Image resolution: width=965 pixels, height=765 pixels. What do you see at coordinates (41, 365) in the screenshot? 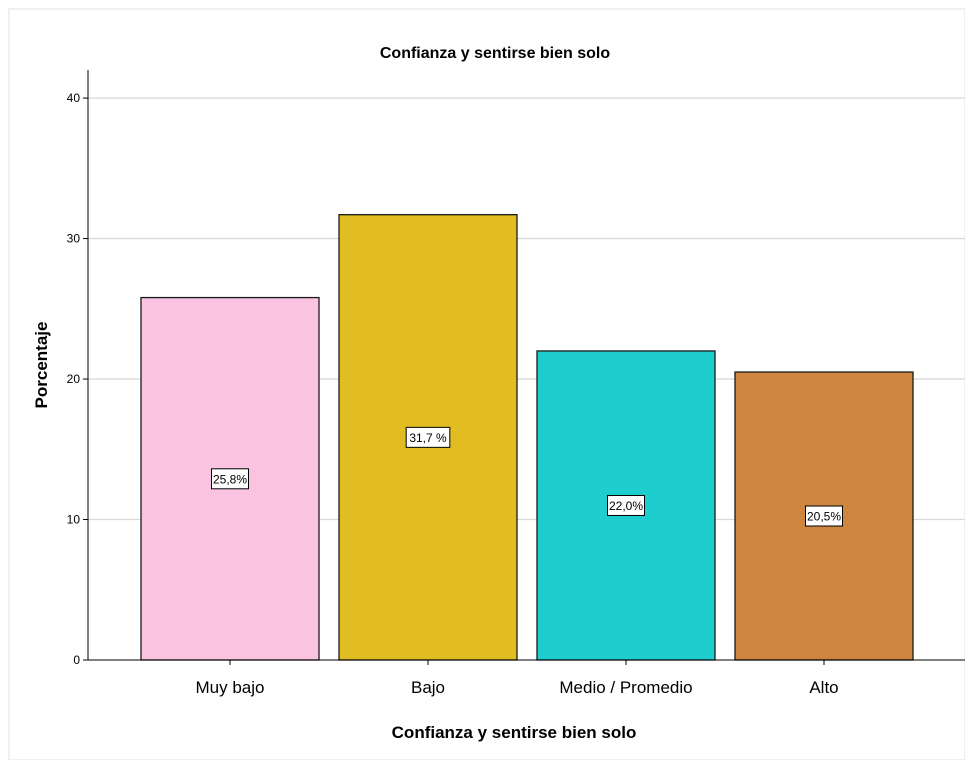
I see `y-axis-label: Porcentaje` at bounding box center [41, 365].